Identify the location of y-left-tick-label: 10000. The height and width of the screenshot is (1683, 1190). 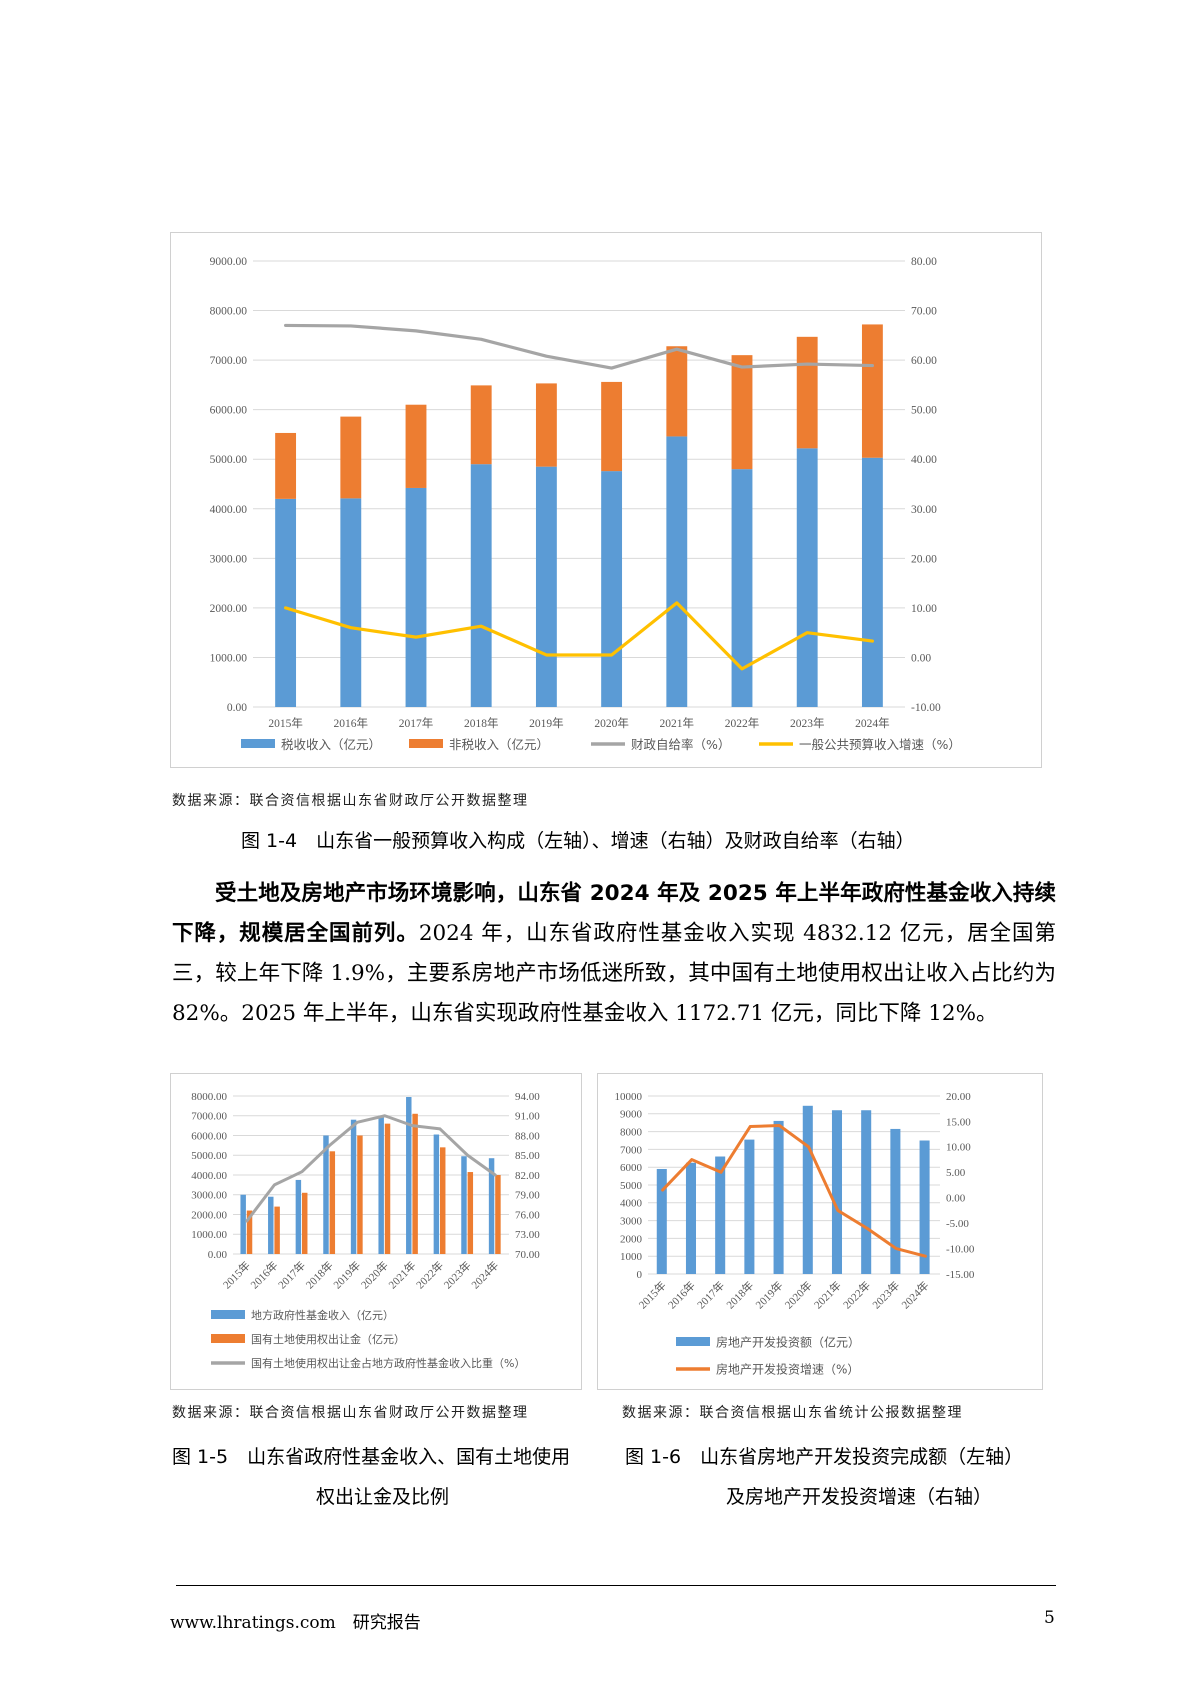
(629, 1097).